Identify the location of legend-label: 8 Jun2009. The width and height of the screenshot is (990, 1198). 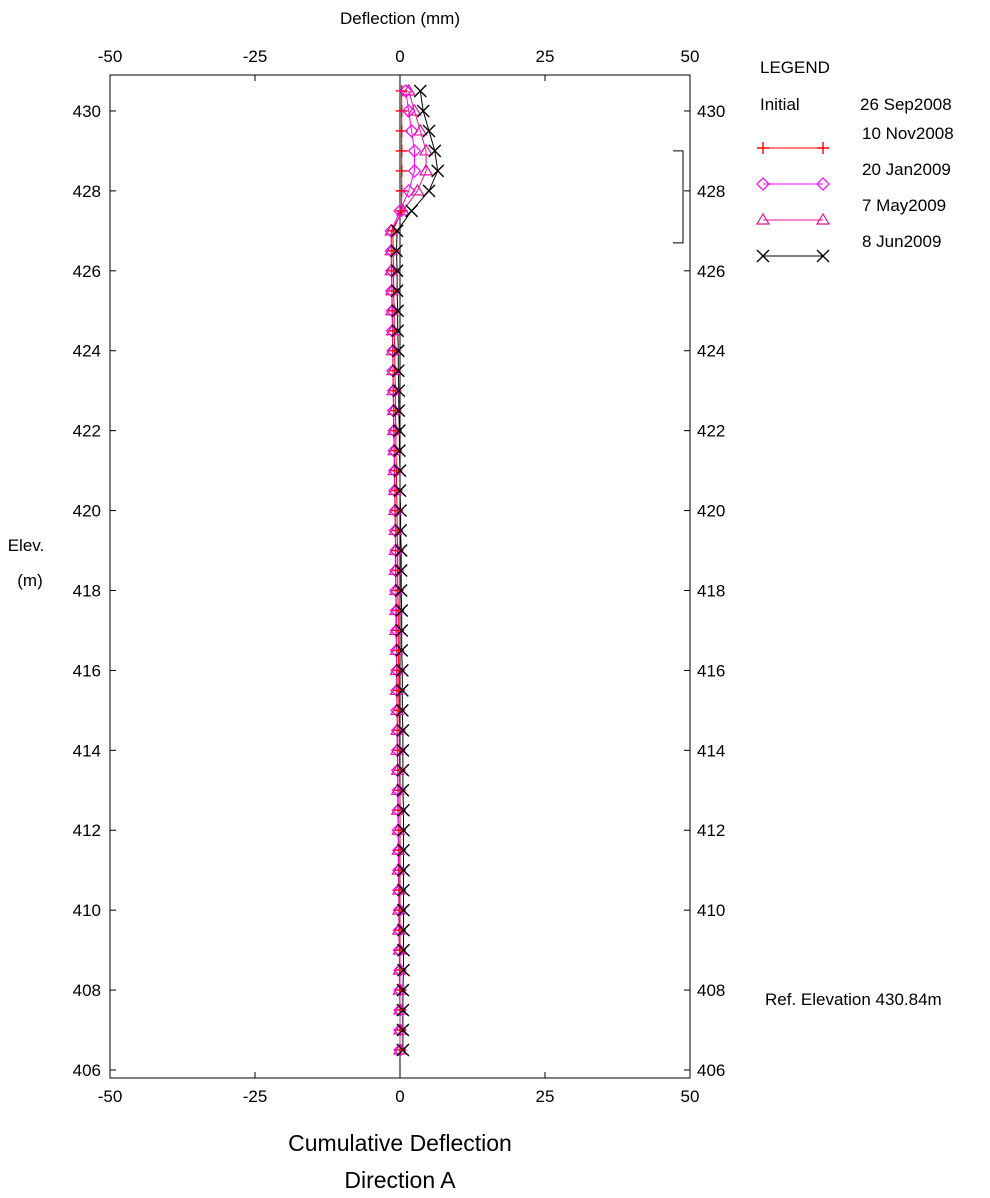
(901, 241).